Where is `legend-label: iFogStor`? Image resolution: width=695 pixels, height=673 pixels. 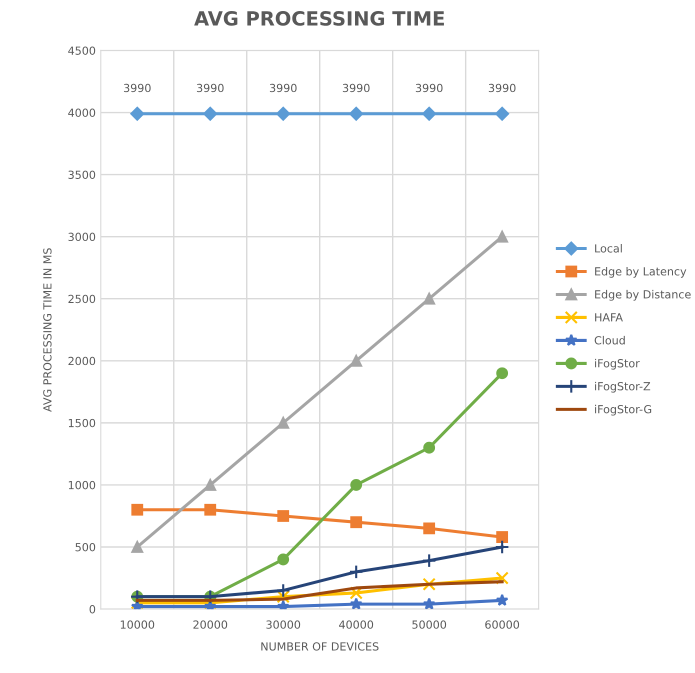 legend-label: iFogStor is located at coordinates (617, 364).